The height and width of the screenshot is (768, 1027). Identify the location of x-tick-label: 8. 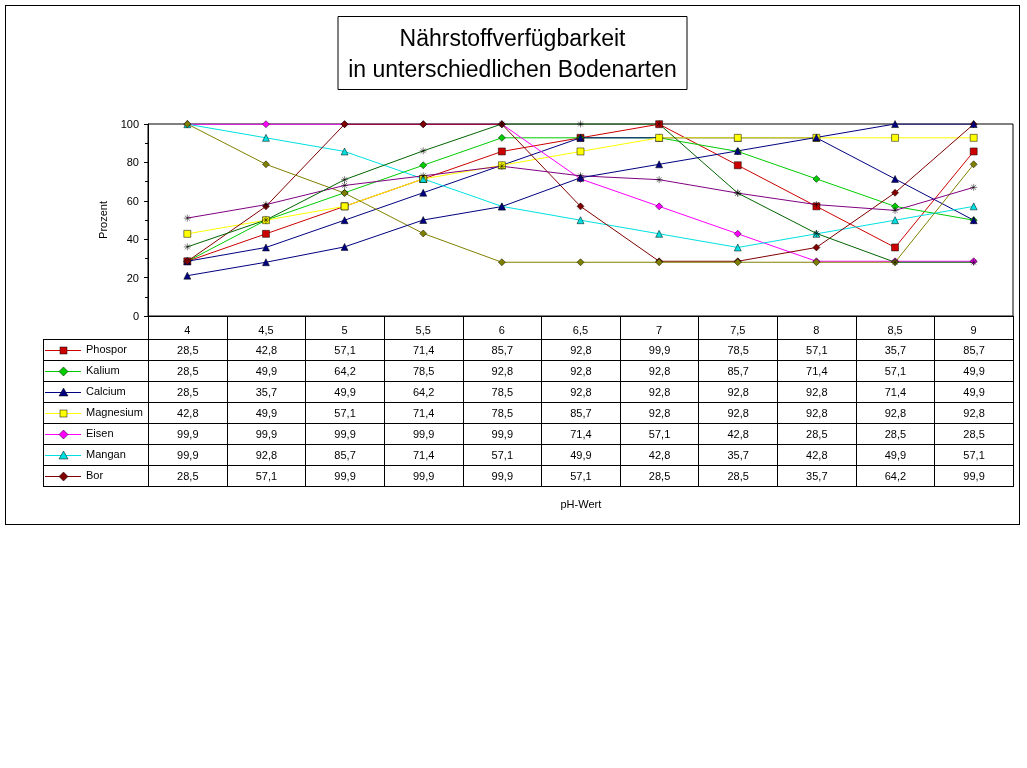
(816, 329).